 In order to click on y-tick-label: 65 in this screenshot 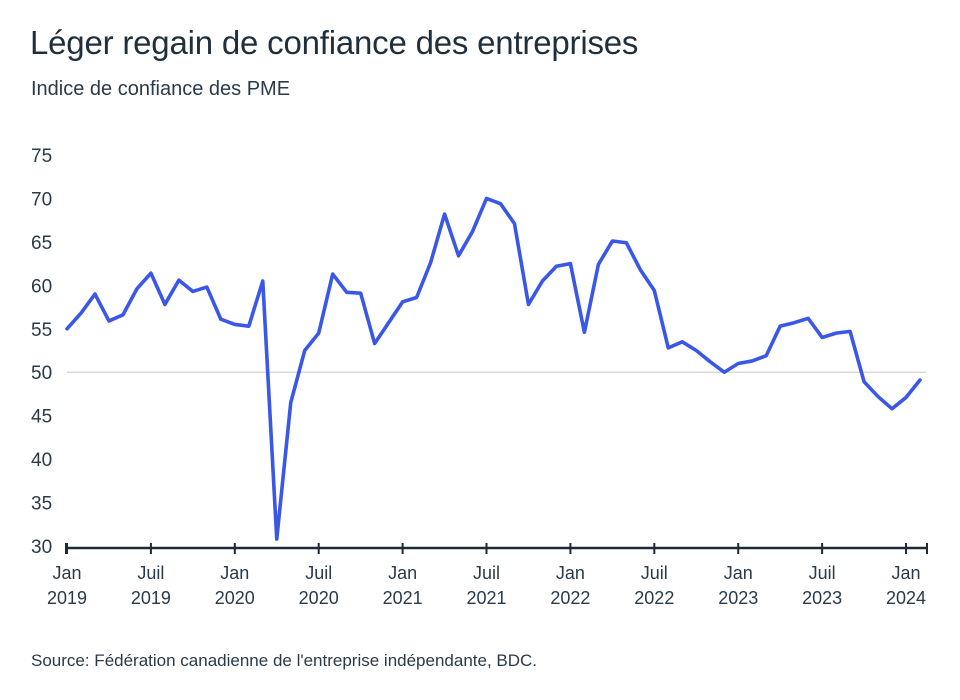, I will do `click(41, 243)`.